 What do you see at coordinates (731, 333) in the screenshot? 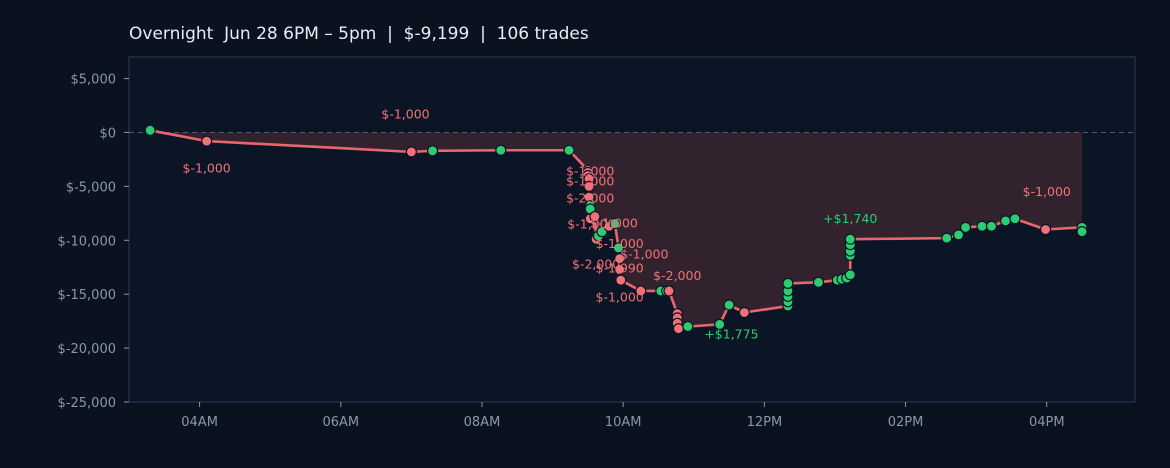
I see `trade-annotation: +$1,775` at bounding box center [731, 333].